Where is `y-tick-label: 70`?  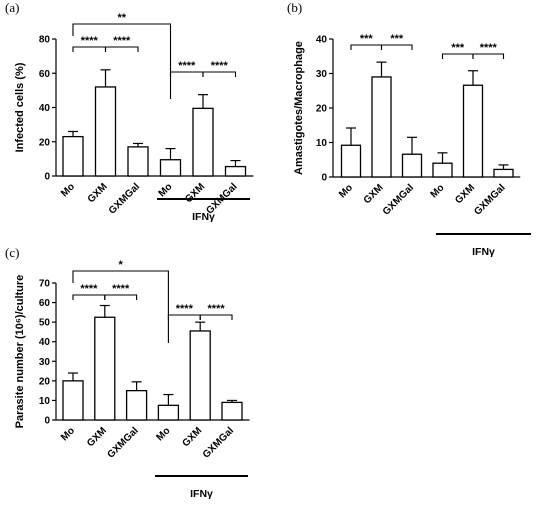
y-tick-label: 70 is located at coordinates (45, 284).